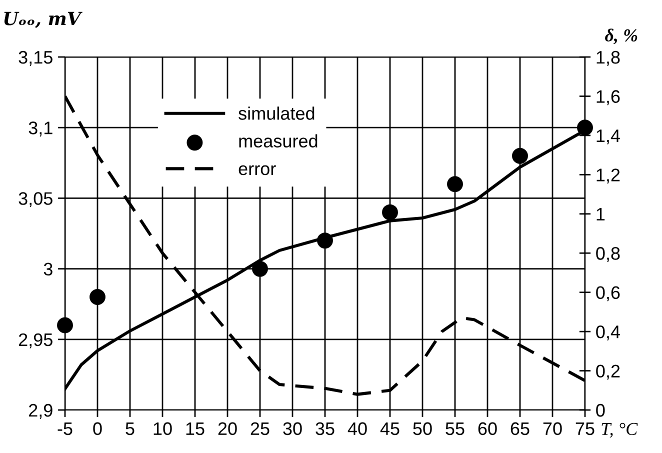 The width and height of the screenshot is (662, 453). What do you see at coordinates (195, 429) in the screenshot?
I see `x-tick-label: 15` at bounding box center [195, 429].